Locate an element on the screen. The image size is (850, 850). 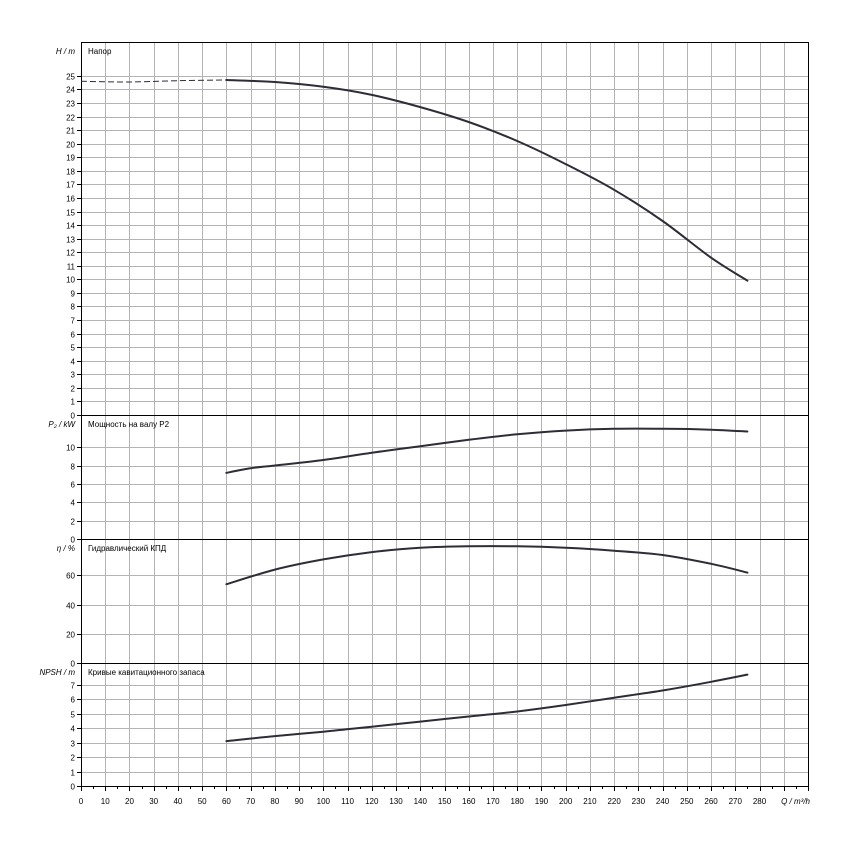
panel-title: Кривые кавитационного запаса is located at coordinates (146, 672).